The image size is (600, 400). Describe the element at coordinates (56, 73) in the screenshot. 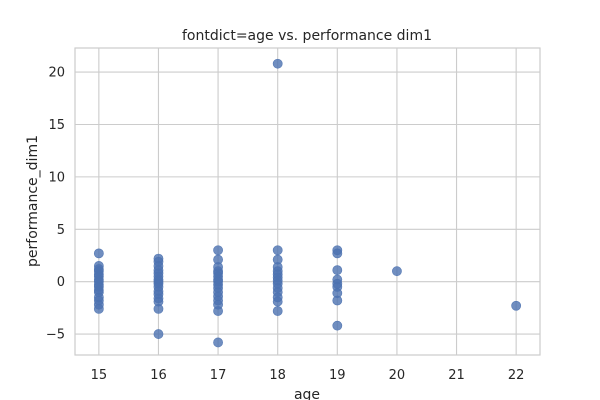

I see `y-tick-label: 20` at that location.